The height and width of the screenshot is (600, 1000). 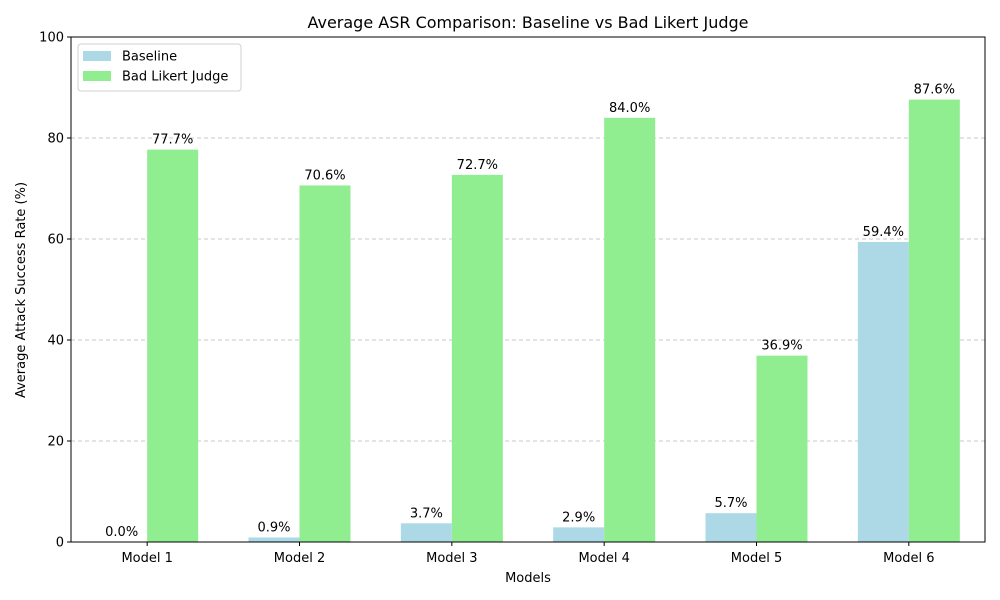 What do you see at coordinates (55, 341) in the screenshot?
I see `y-tick-label: 40` at bounding box center [55, 341].